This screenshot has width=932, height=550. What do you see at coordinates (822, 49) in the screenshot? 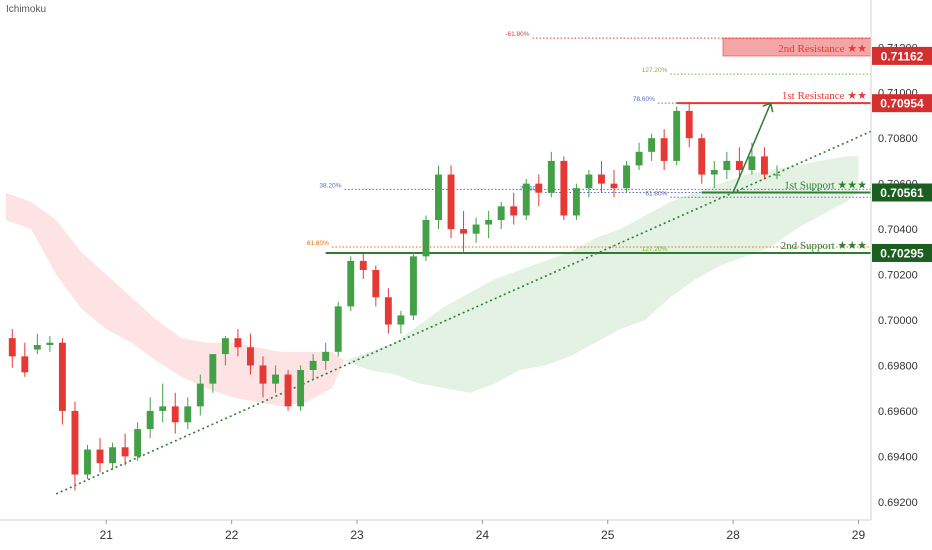
I see `level-label-0: 2nd Resistance ★★` at bounding box center [822, 49].